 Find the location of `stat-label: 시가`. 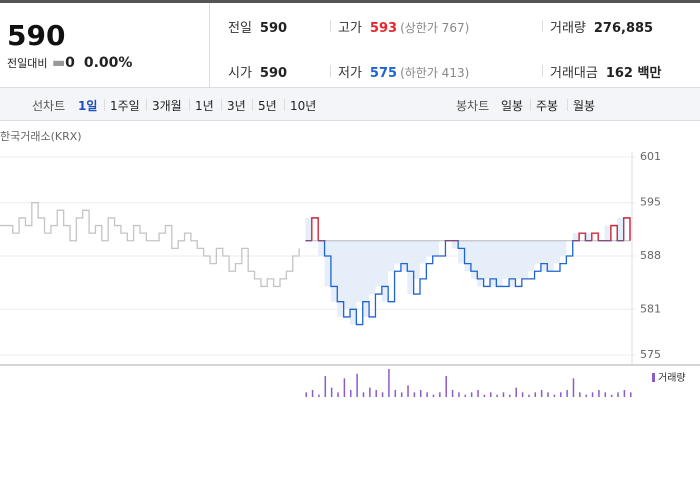

stat-label: 시가 is located at coordinates (240, 73).